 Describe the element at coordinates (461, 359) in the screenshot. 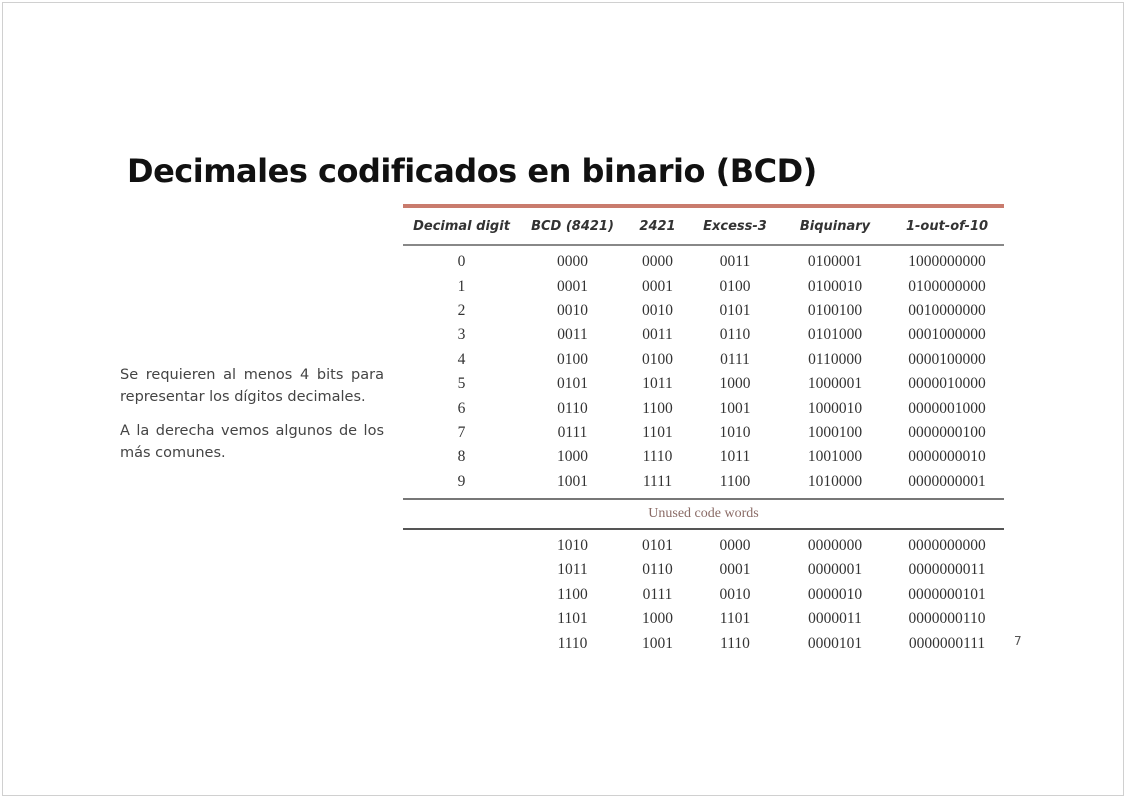

I see `table-cell: 4` at that location.